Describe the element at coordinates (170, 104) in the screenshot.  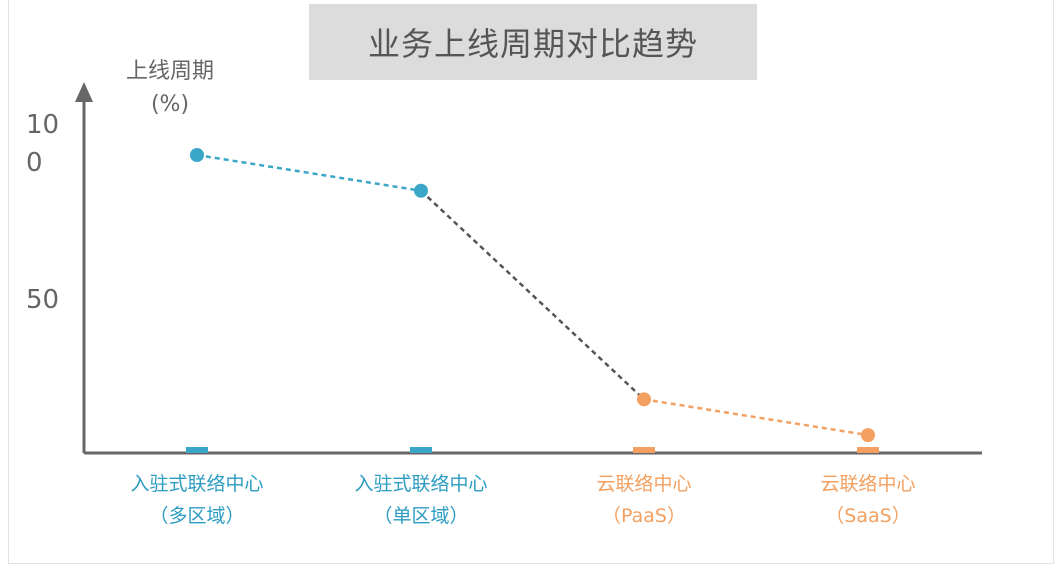
I see `y-axis-label-line: (%)` at that location.